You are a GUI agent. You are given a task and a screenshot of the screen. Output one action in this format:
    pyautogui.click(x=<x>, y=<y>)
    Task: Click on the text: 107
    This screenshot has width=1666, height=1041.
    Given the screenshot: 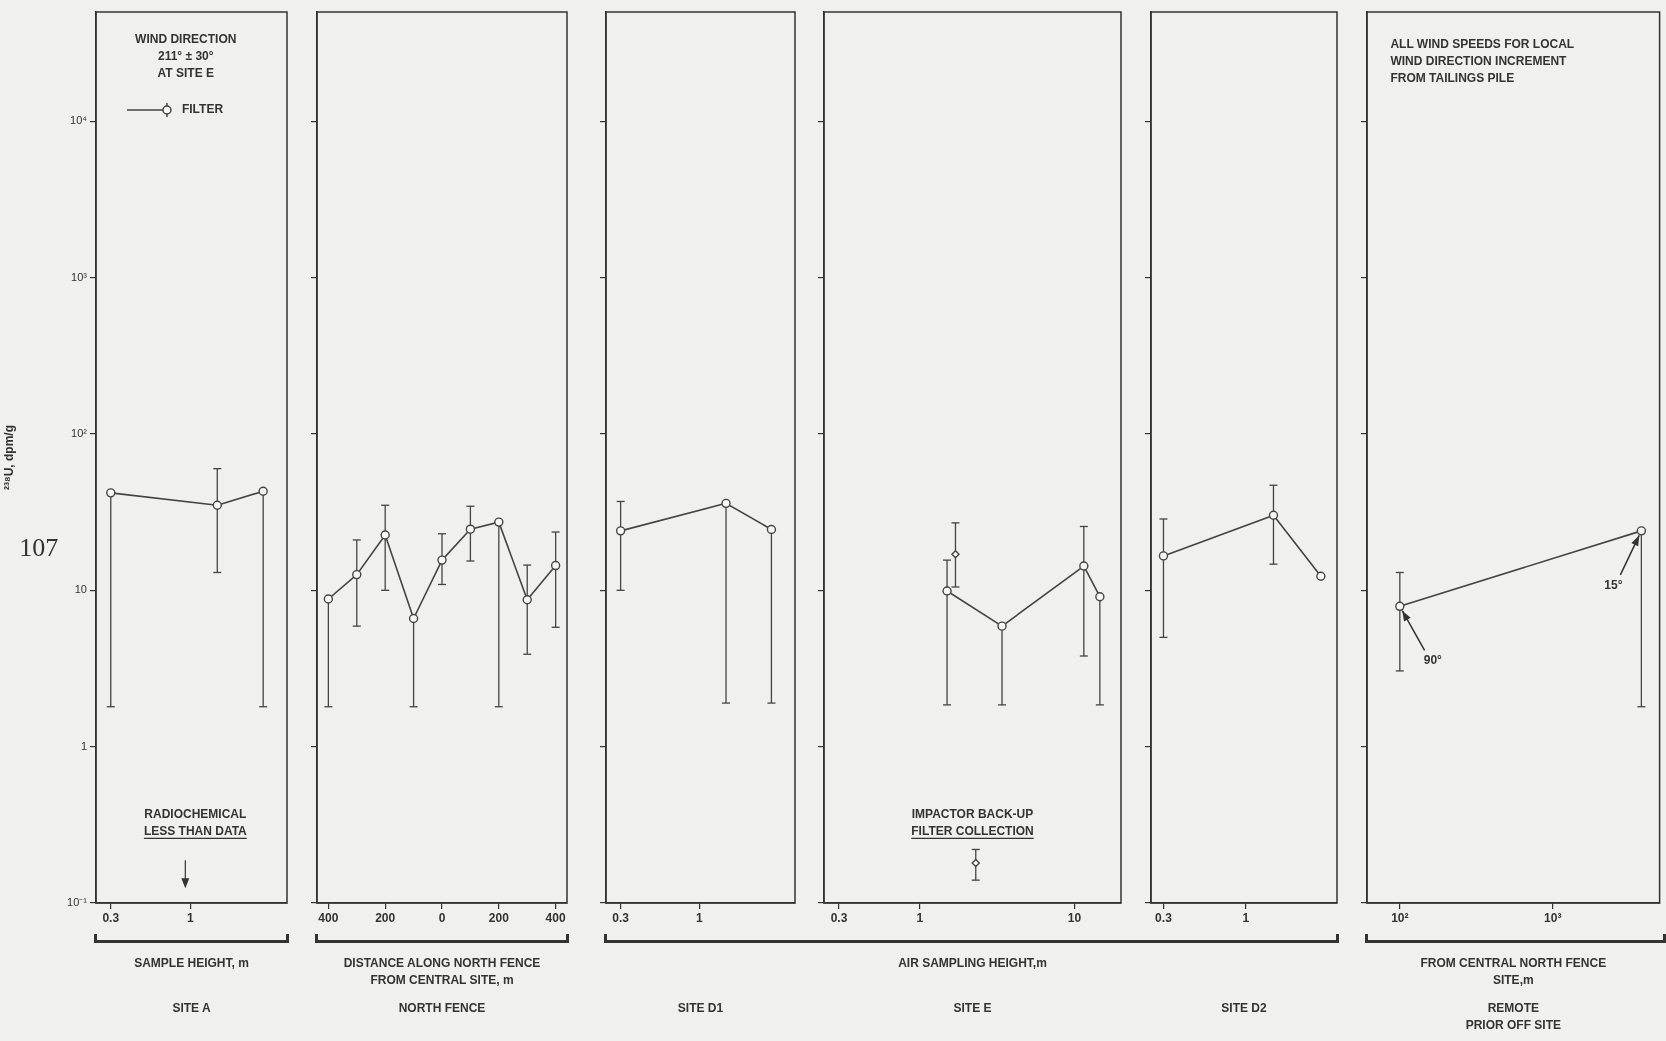 What is the action you would take?
    pyautogui.click(x=39, y=547)
    